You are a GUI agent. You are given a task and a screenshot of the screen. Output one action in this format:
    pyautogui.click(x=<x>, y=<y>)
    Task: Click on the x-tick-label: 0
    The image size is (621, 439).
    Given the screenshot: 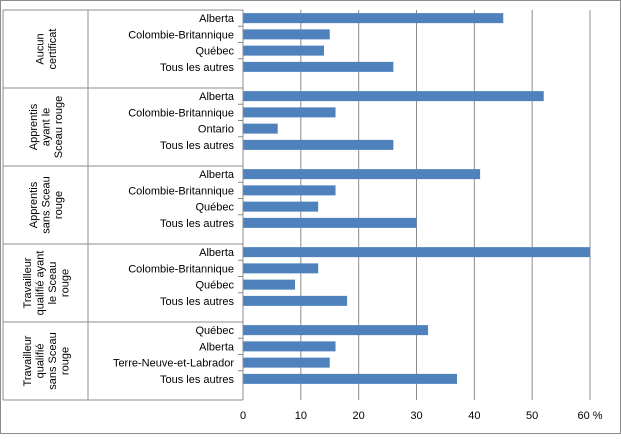 What is the action you would take?
    pyautogui.click(x=243, y=416)
    